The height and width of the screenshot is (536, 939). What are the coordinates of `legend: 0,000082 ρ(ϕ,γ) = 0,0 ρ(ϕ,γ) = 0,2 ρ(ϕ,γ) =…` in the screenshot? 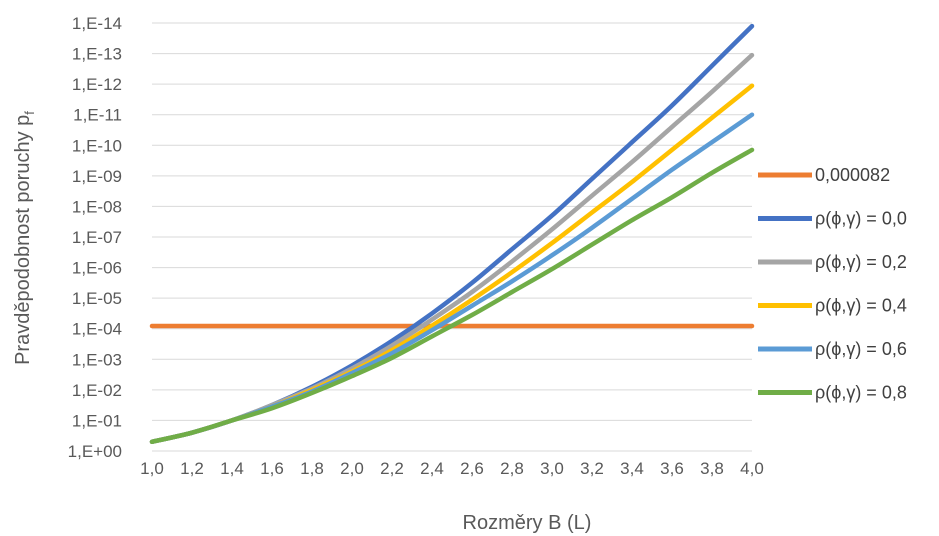 It's located at (832, 284).